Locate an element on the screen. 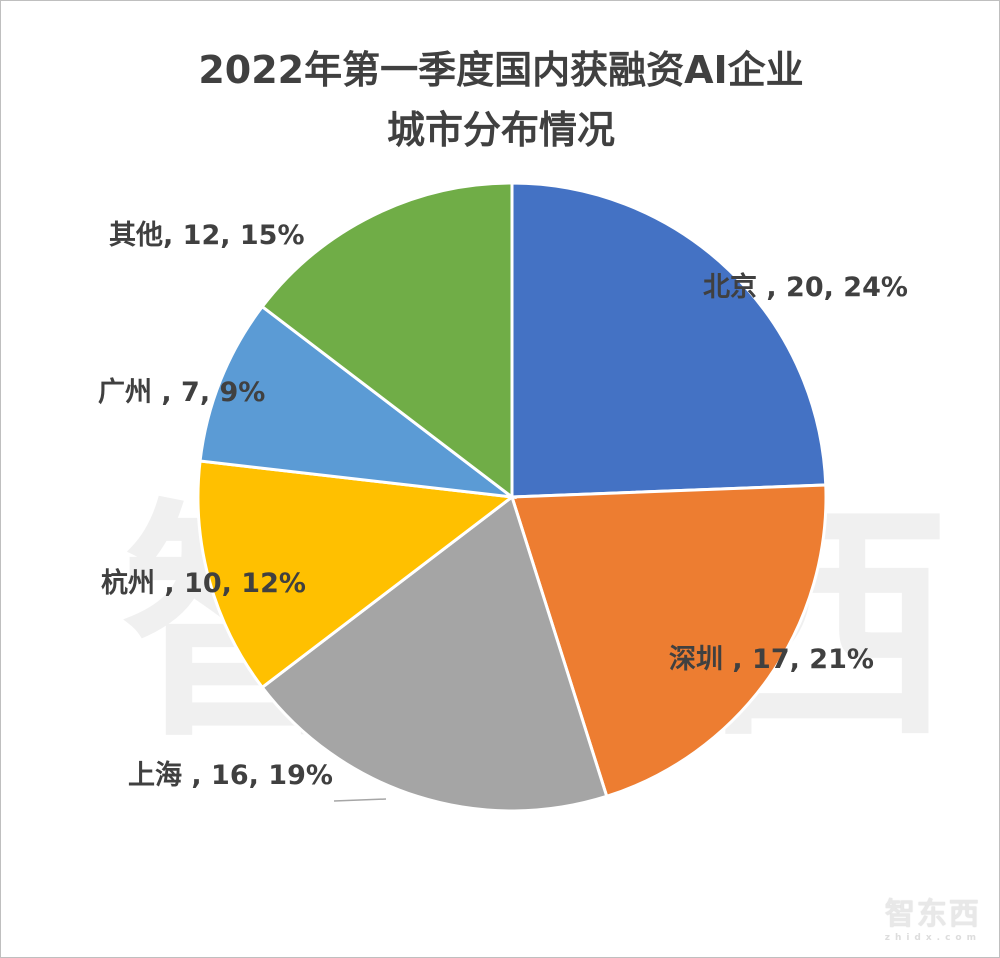  data-label-深圳: 深圳 , 17, 21% is located at coordinates (771, 659).